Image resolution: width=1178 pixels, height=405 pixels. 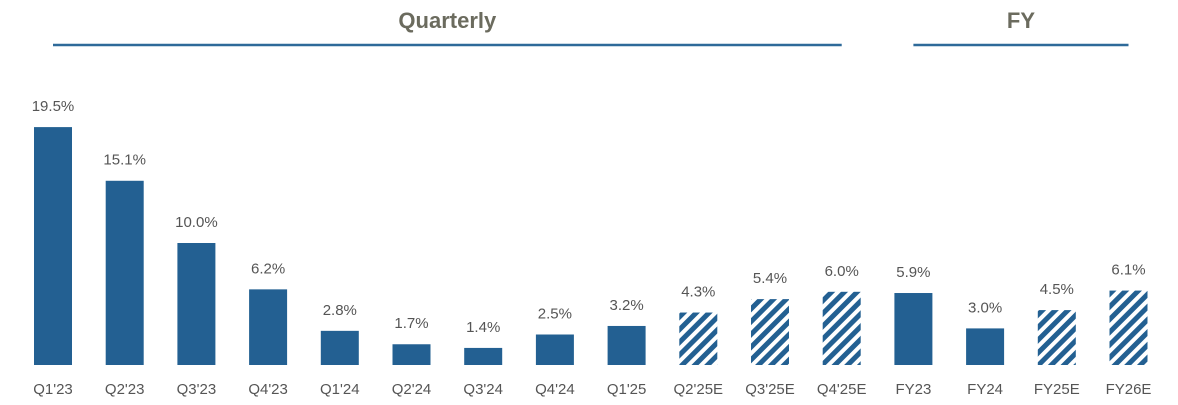 What do you see at coordinates (447, 20) in the screenshot?
I see `group-header: Quarterly` at bounding box center [447, 20].